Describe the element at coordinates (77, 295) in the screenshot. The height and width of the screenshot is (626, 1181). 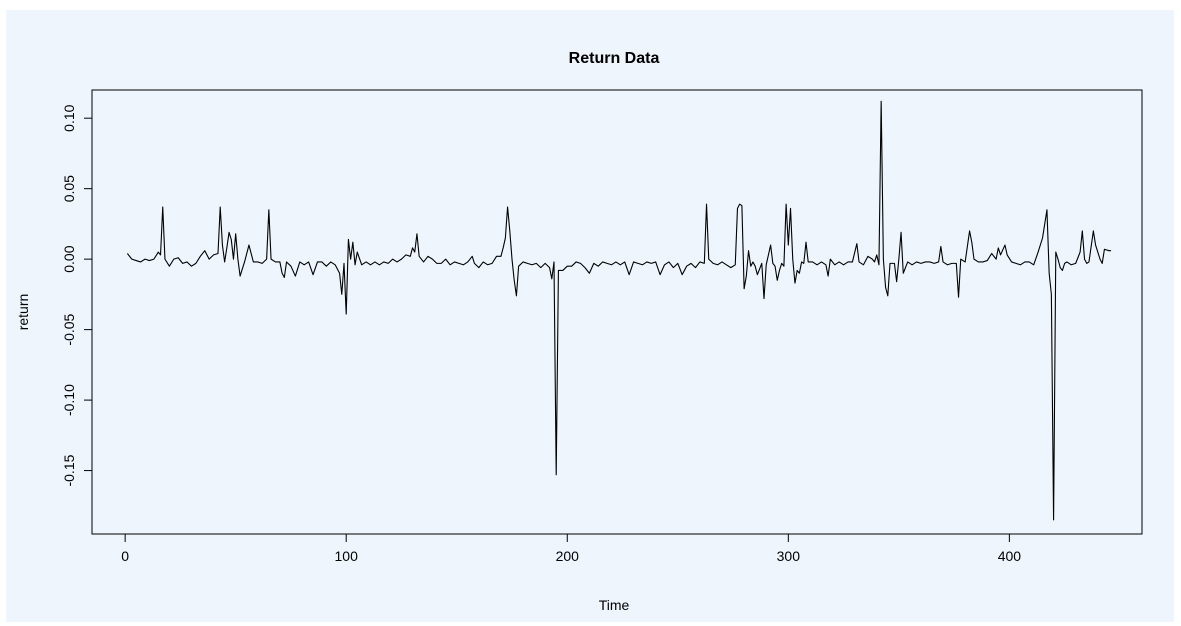
I see `y-axis: 0.10 0.05 0.00 -0.05 -0.10 -0.15` at that location.